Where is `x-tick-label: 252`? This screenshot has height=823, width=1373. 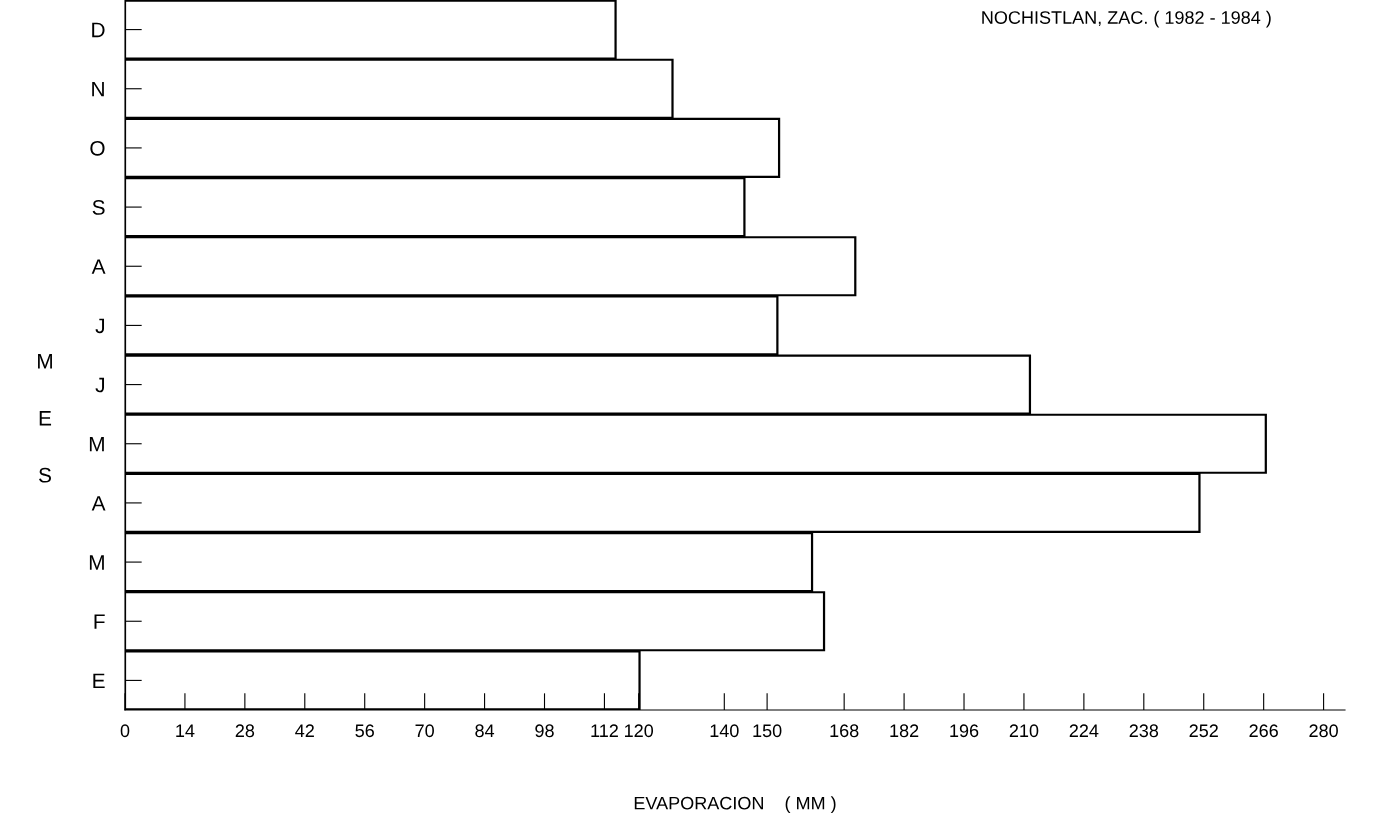 x-tick-label: 252 is located at coordinates (1203, 731).